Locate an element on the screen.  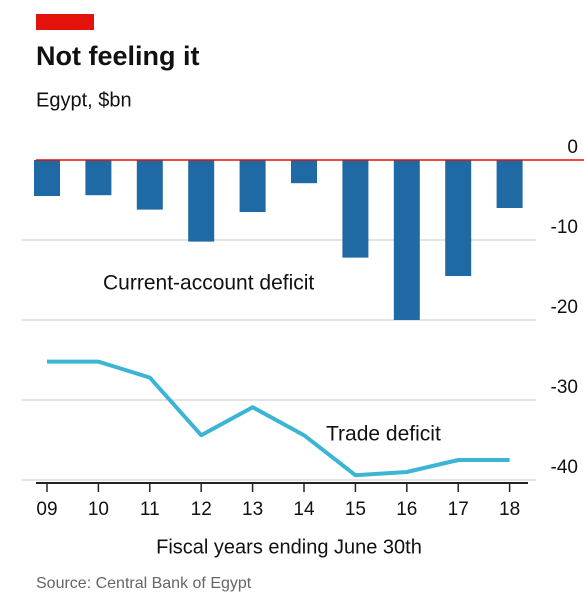
x-tick-label: 14 is located at coordinates (304, 509).